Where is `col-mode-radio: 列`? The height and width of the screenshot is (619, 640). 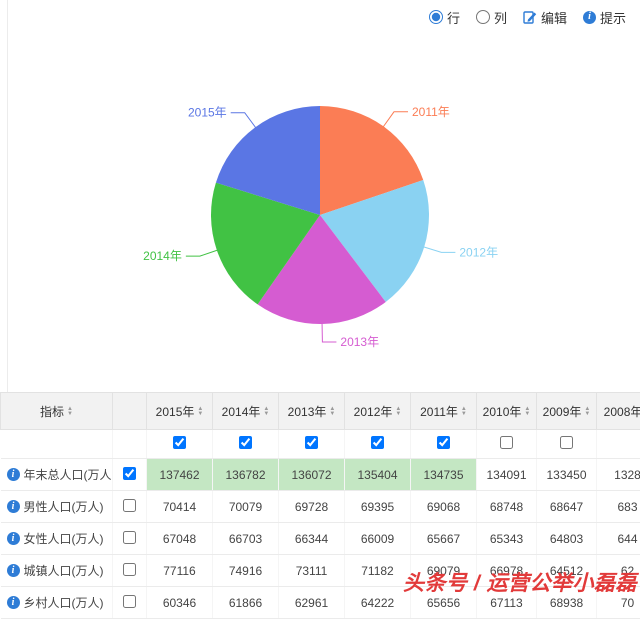
col-mode-radio: 列 is located at coordinates (491, 17).